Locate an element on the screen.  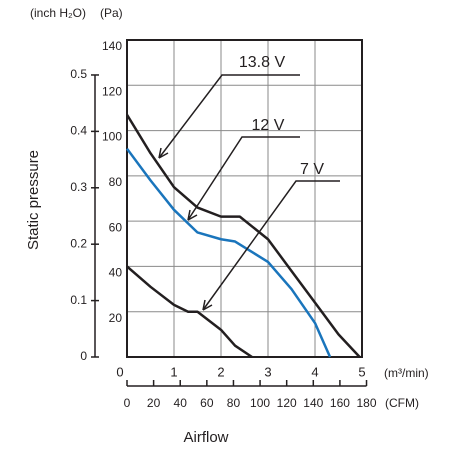
x-unit: (m³/min) is located at coordinates (406, 373).